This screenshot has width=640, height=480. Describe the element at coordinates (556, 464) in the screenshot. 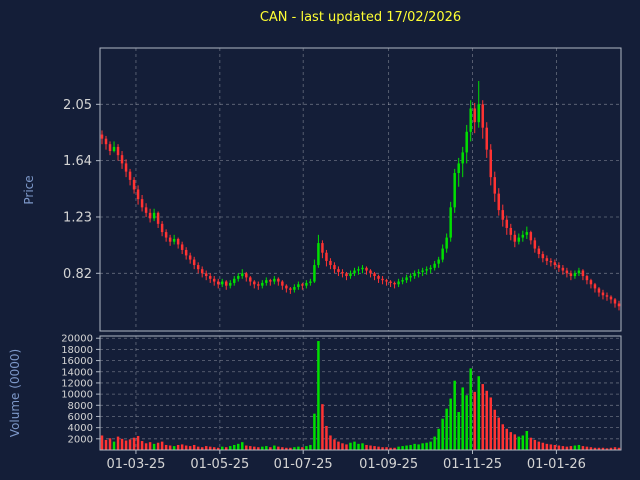

I see `svg-text: 01-01-26` at that location.